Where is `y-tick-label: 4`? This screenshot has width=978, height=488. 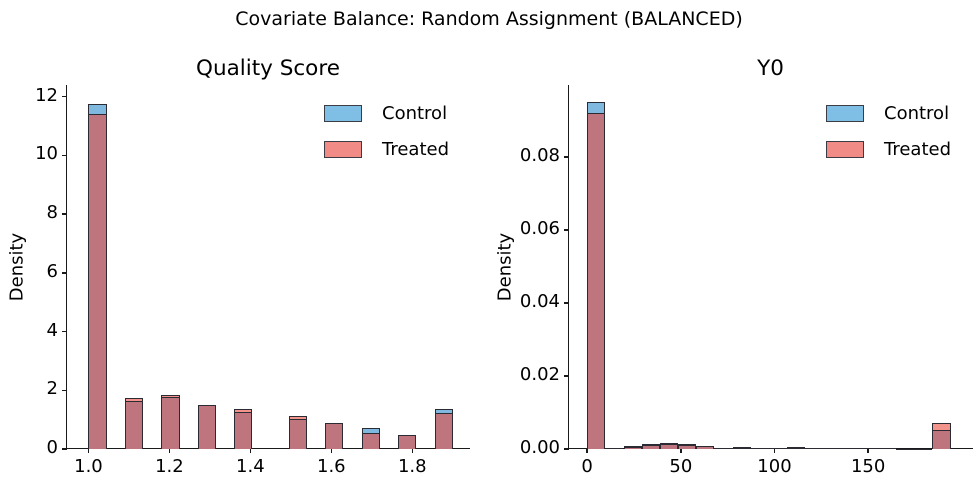 y-tick-label: 4 is located at coordinates (52, 330).